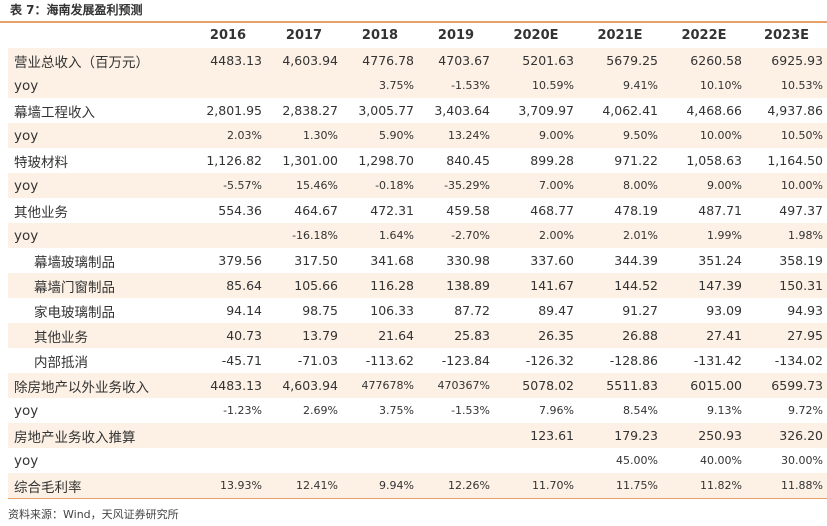 The height and width of the screenshot is (526, 827). Describe the element at coordinates (637, 460) in the screenshot. I see `value-cell: 45.00%` at that location.